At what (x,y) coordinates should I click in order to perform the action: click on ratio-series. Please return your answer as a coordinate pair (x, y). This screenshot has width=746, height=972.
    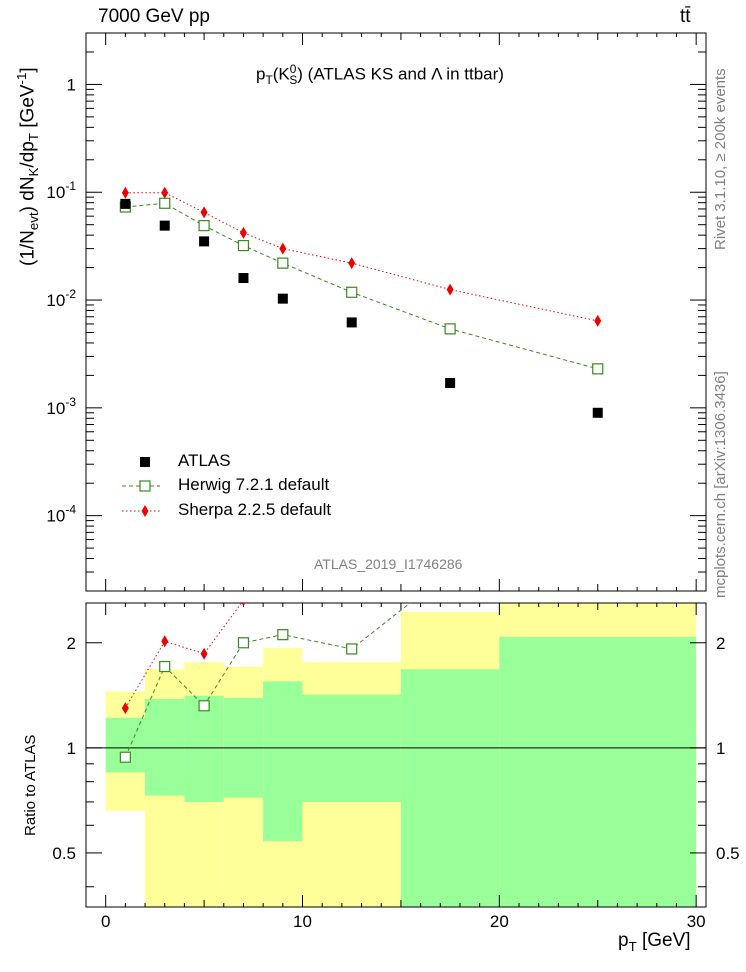
    Looking at the image, I should click on (265, 683).